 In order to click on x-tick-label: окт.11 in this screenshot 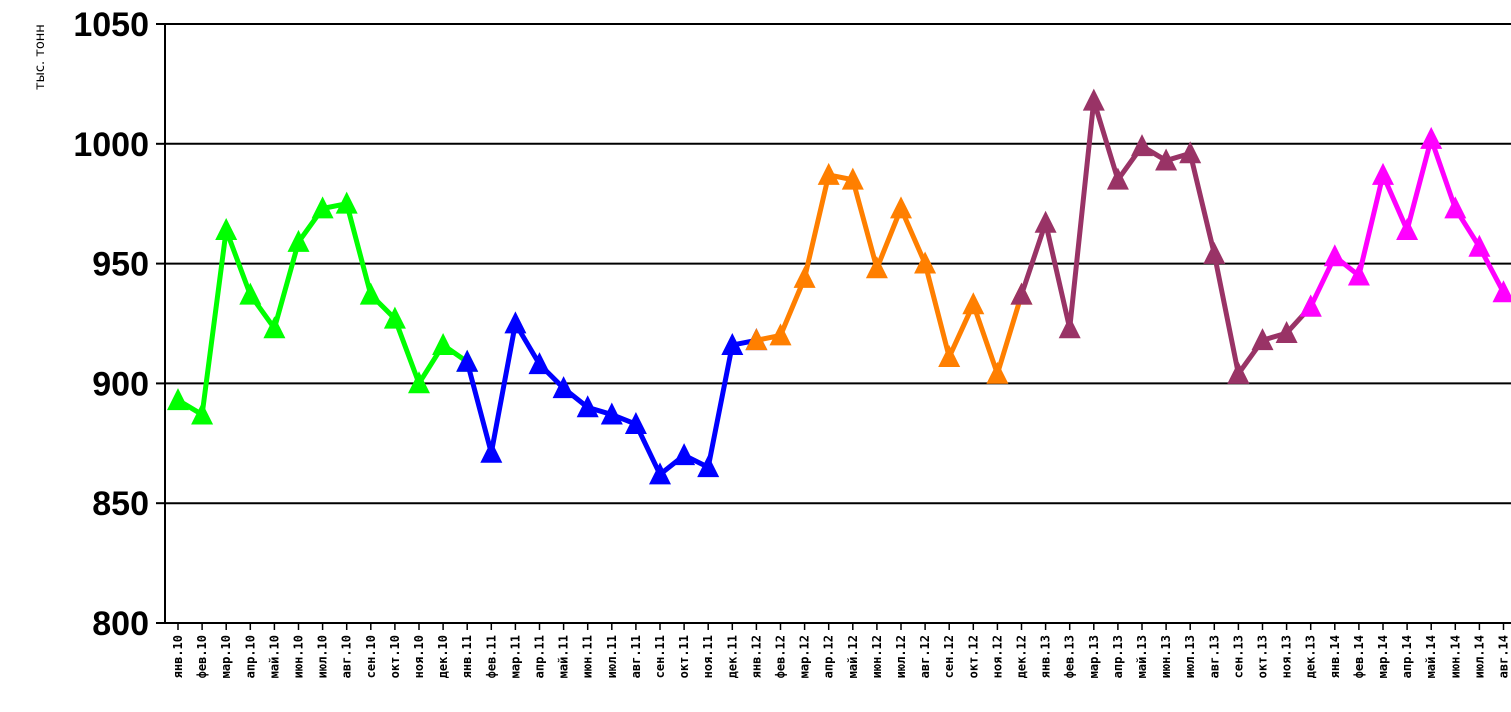, I will do `click(684, 656)`.